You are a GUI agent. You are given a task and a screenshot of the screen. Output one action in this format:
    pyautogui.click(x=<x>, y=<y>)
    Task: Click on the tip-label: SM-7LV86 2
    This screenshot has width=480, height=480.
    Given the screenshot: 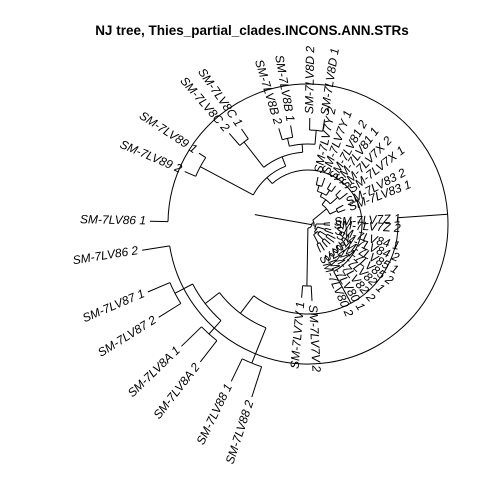 What is the action you would take?
    pyautogui.click(x=106, y=255)
    